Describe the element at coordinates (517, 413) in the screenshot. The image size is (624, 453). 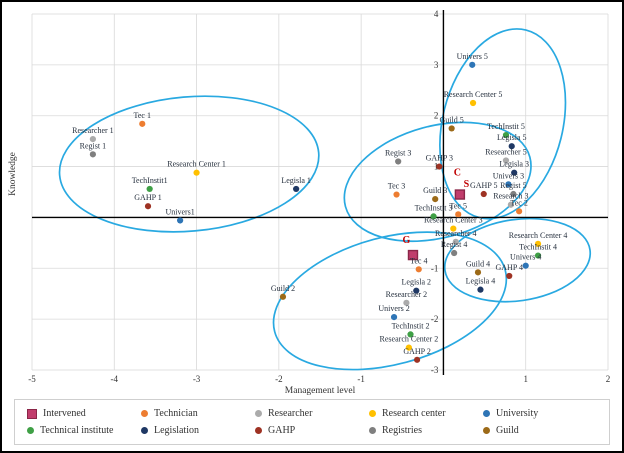
I see `legend-label: University` at that location.